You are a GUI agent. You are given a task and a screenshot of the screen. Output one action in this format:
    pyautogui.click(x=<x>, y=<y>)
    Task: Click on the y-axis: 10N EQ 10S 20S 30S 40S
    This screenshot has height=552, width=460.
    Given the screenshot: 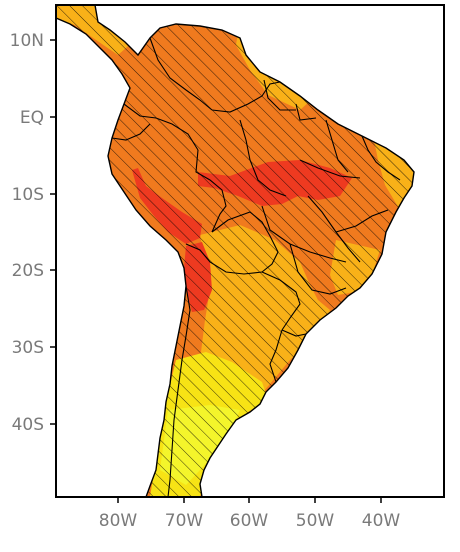 What is the action you would take?
    pyautogui.click(x=33, y=233)
    